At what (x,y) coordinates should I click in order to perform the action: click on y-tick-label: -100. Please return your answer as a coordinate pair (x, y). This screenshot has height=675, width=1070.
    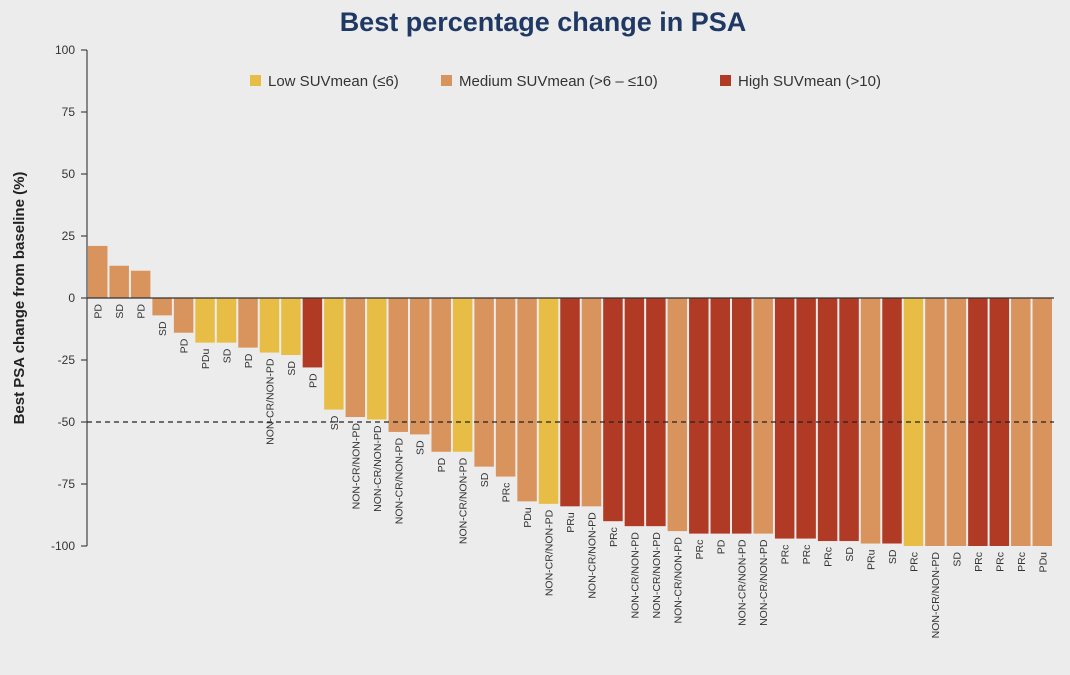
    Looking at the image, I should click on (63, 546).